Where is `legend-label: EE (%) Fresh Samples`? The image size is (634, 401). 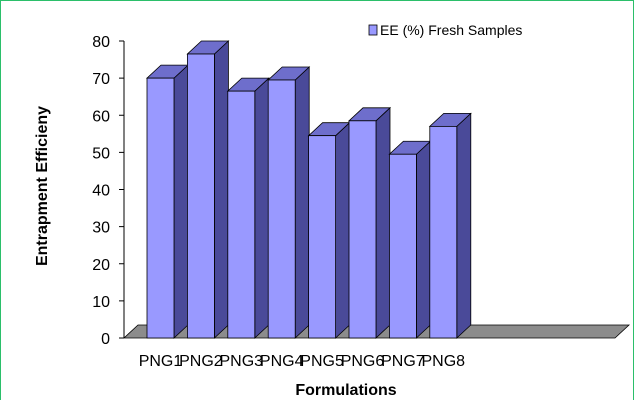
legend-label: EE (%) Fresh Samples is located at coordinates (451, 30).